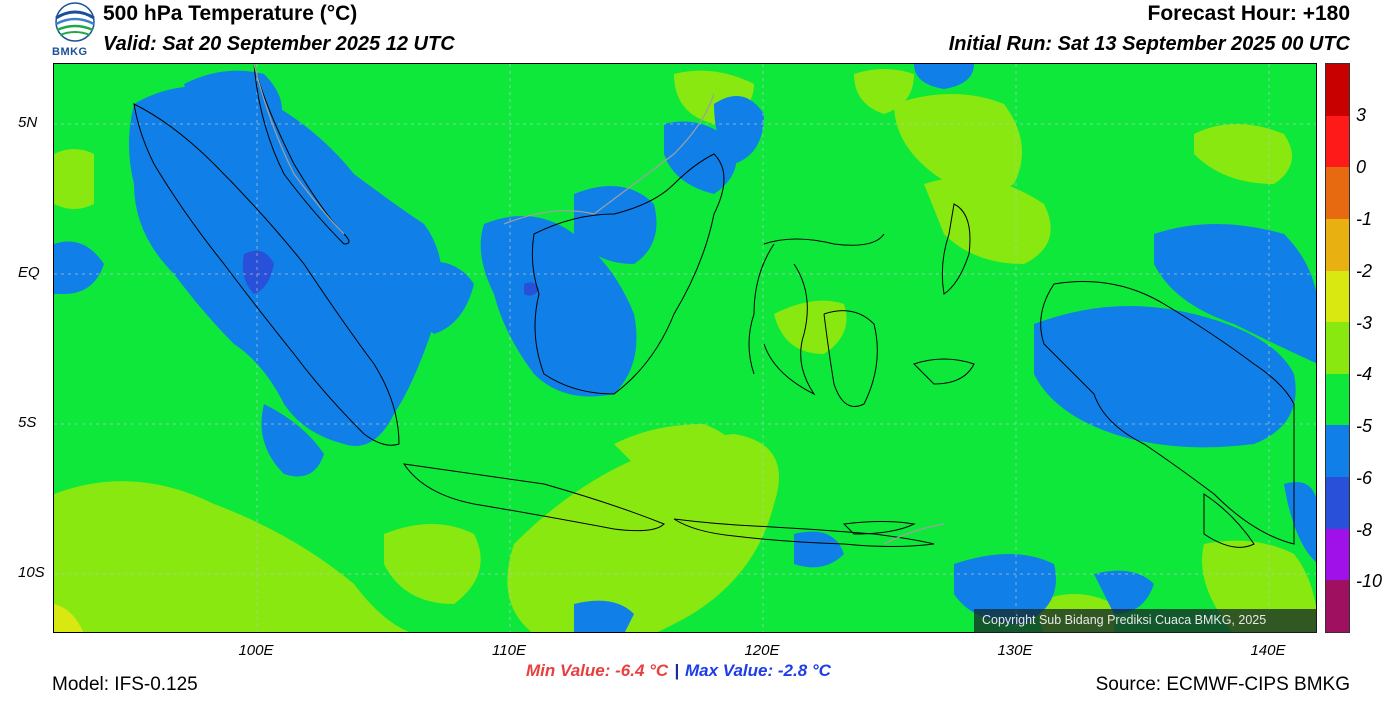  I want to click on lon-label-100e: 100E, so click(256, 650).